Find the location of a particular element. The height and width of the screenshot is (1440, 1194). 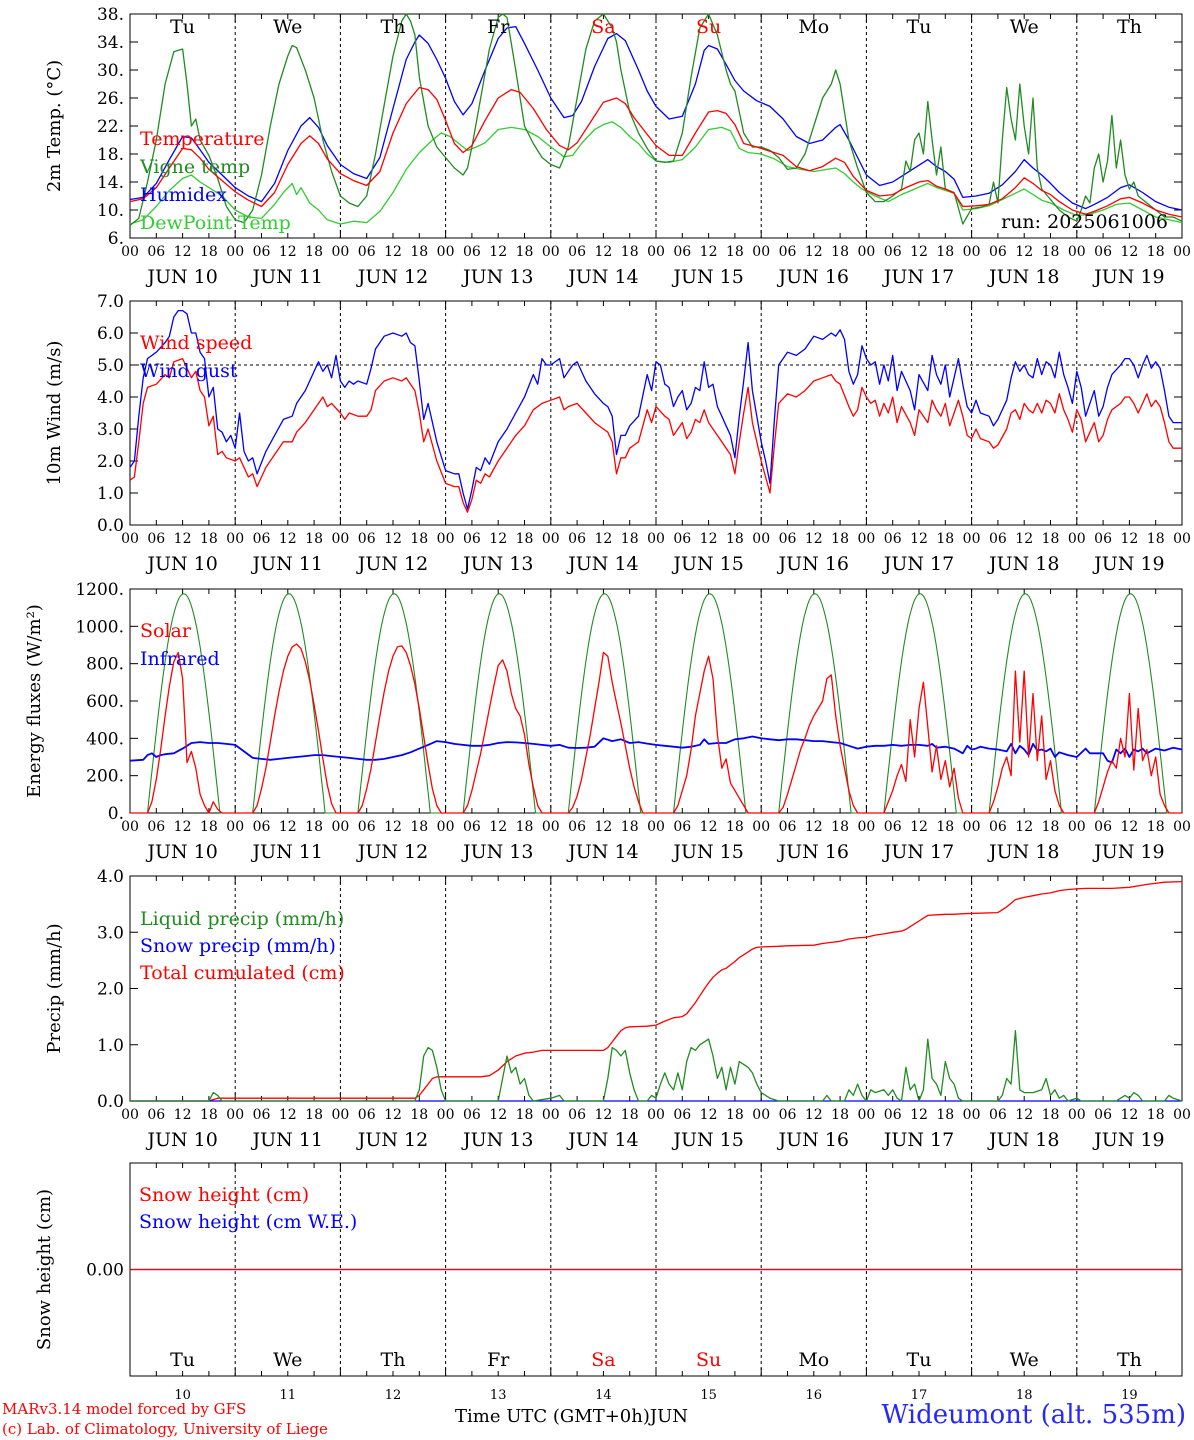

energy-series-infrared is located at coordinates (656, 749).